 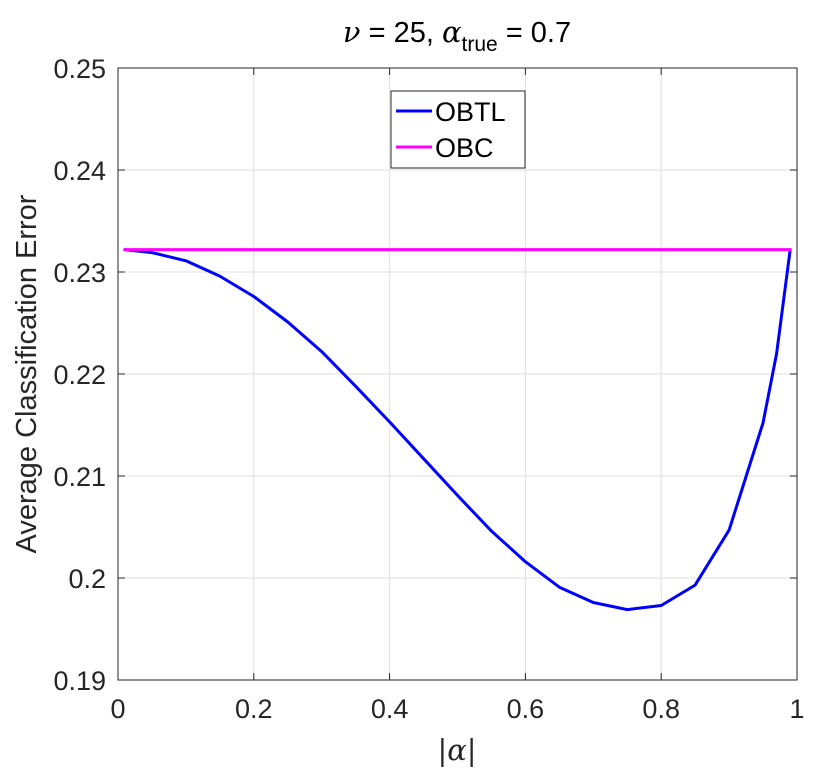 I want to click on x-tick-labels: 0 0.2 0.4 0.6 0.8 1, so click(x=457, y=709).